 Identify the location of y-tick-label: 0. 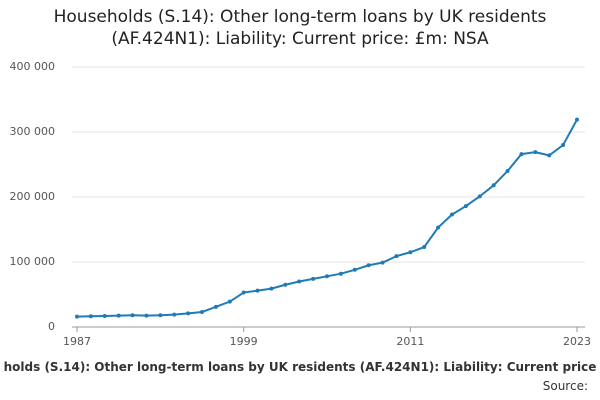
(51, 326).